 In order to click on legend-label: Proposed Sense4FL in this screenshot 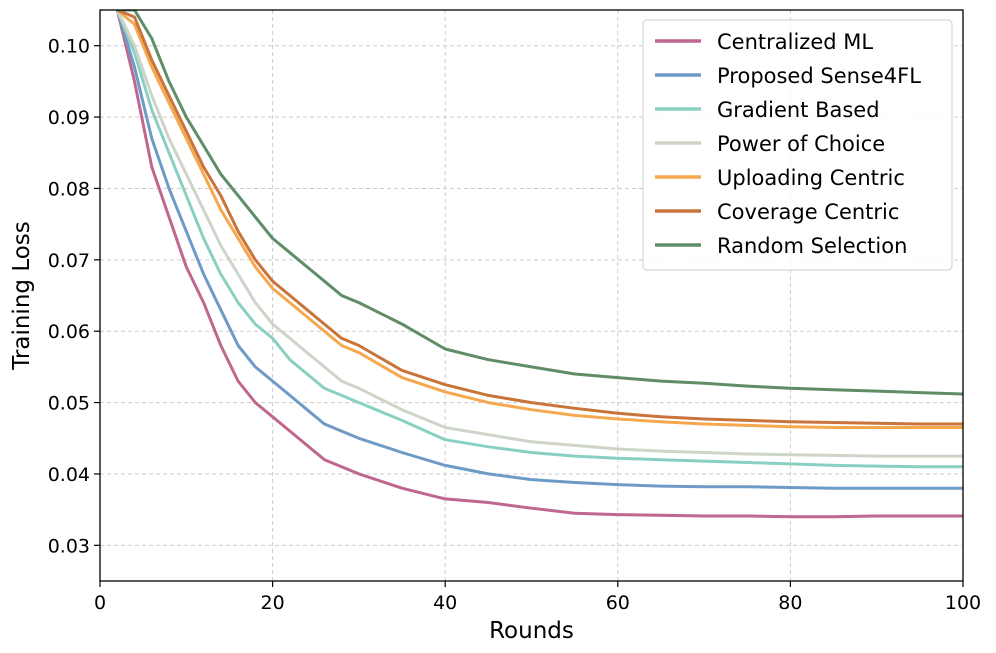, I will do `click(819, 76)`.